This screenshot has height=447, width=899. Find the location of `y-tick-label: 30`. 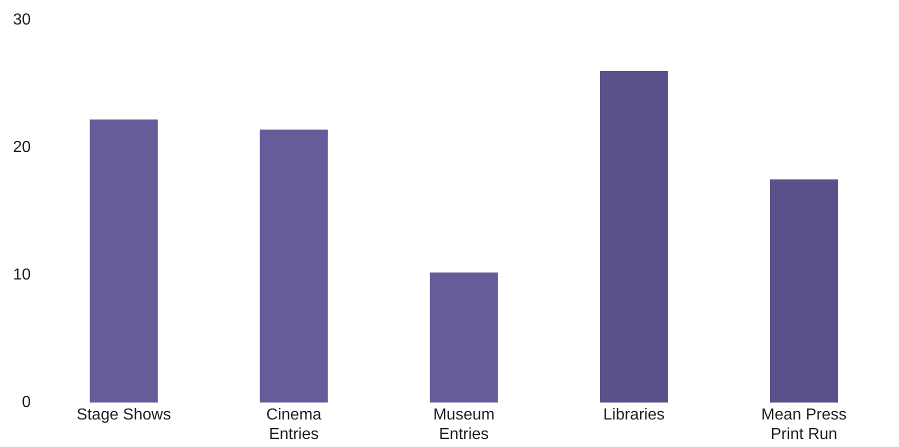

y-tick-label: 30 is located at coordinates (22, 19).